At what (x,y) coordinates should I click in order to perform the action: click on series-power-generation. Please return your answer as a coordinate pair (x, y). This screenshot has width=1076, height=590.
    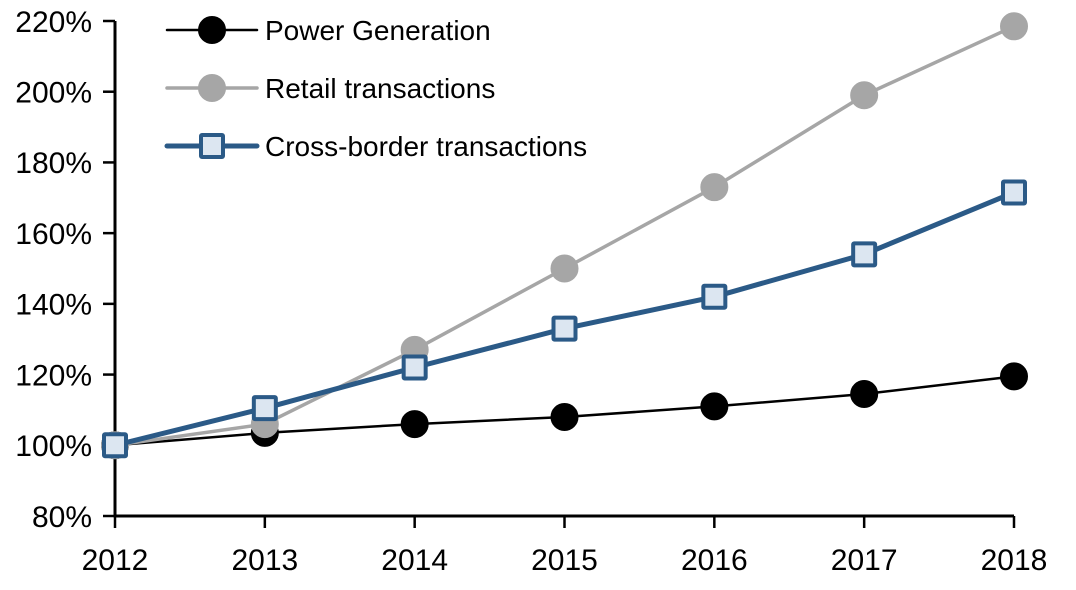
    Looking at the image, I should click on (564, 411).